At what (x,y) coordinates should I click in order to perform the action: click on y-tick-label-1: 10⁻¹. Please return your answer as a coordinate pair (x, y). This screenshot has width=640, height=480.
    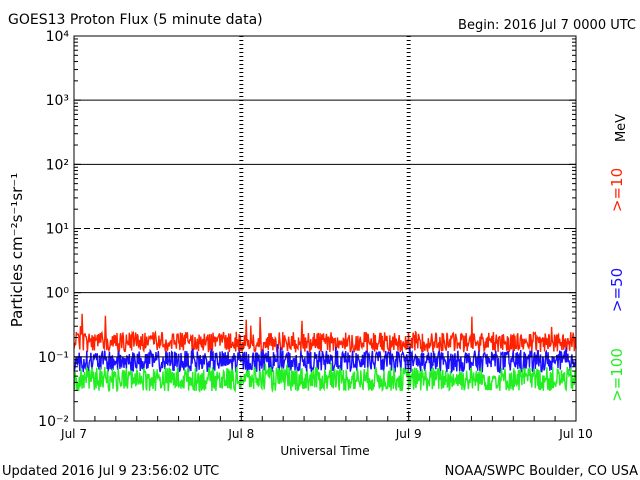
    Looking at the image, I should click on (53, 358).